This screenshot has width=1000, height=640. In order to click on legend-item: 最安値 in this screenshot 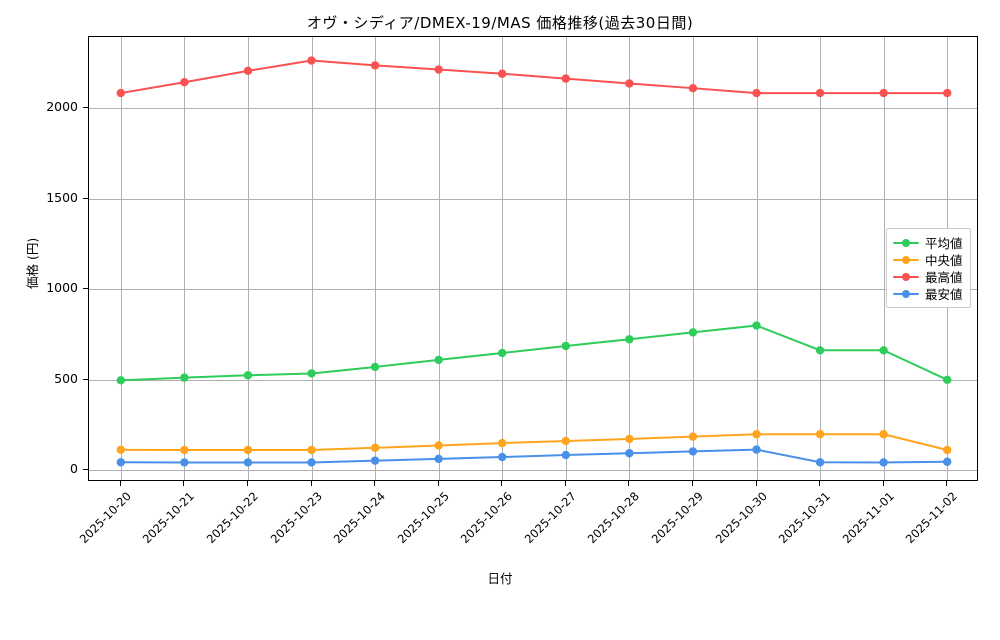, I will do `click(928, 293)`.